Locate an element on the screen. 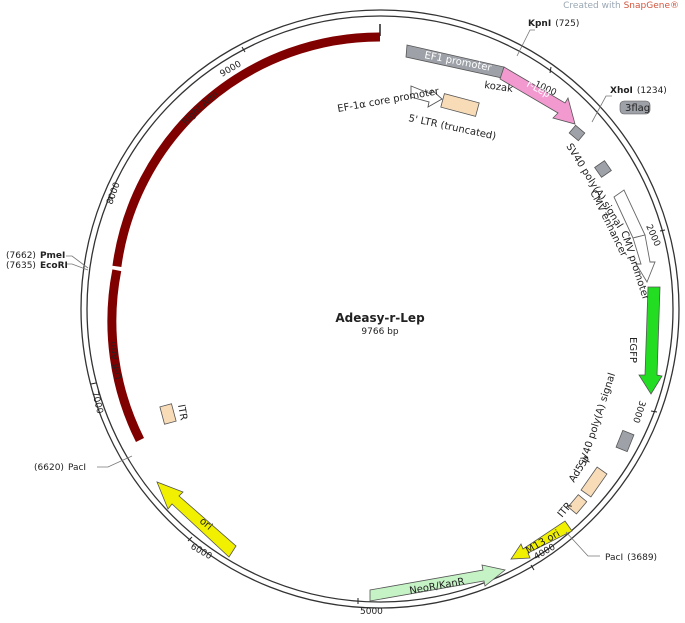 The height and width of the screenshot is (623, 685). cmv-promoter-feature is located at coordinates (644, 259).